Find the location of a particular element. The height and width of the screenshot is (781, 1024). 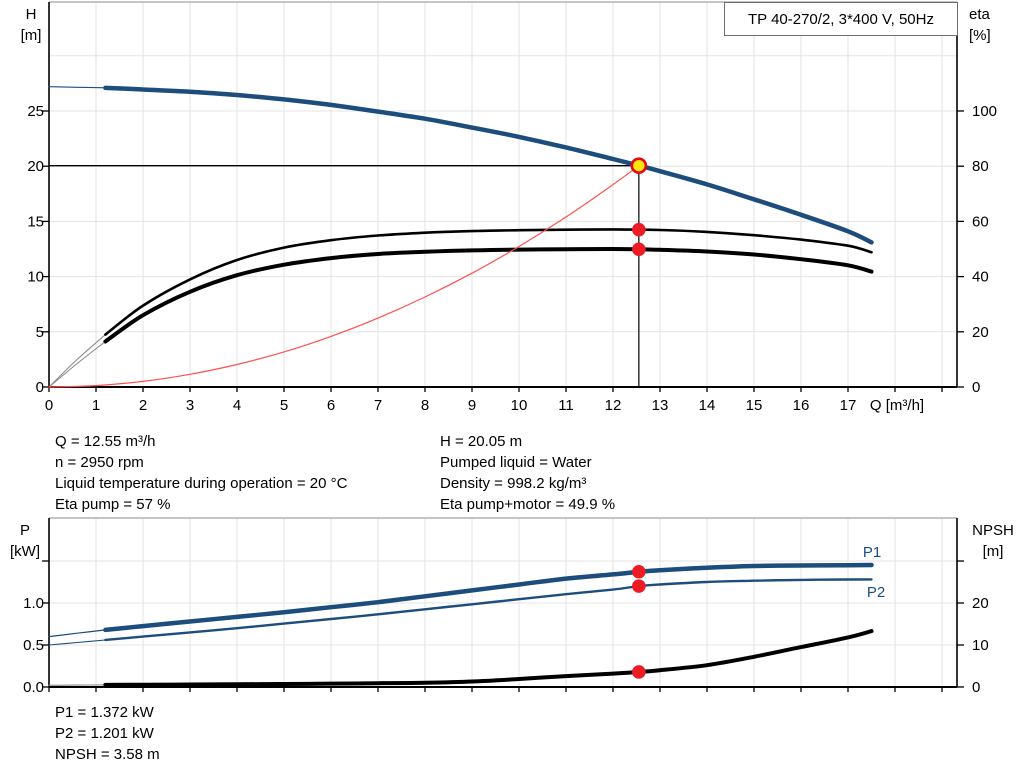

svg-text: 8 is located at coordinates (425, 405).